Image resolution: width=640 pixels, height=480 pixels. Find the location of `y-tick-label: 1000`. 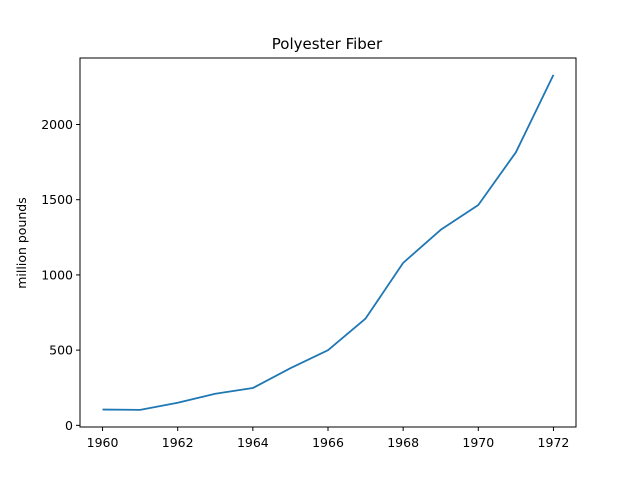

y-tick-label: 1000 is located at coordinates (57, 274).